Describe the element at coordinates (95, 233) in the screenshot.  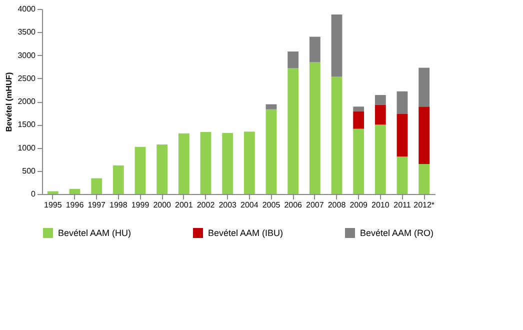
I see `legend-label: Bevétel AAM (HU)` at that location.